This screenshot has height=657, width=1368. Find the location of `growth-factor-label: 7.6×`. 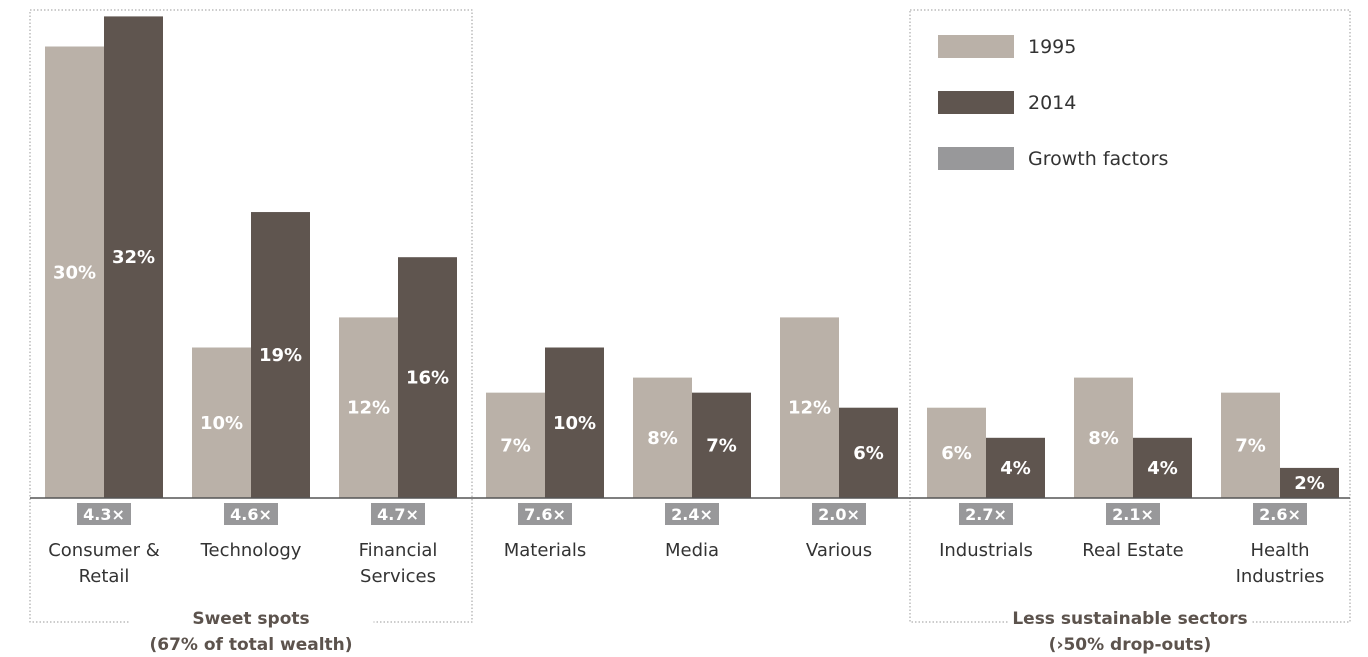

growth-factor-label: 7.6× is located at coordinates (545, 514).